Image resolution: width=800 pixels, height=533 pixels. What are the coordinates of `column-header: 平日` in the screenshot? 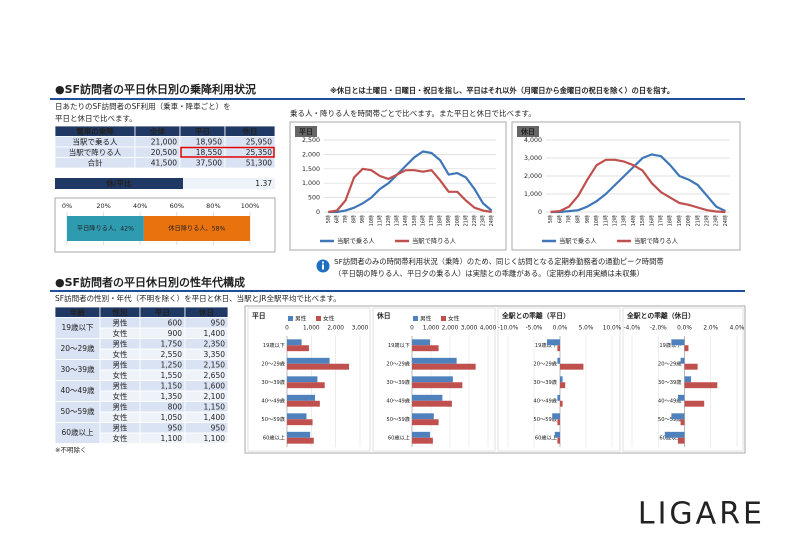 It's located at (202, 131).